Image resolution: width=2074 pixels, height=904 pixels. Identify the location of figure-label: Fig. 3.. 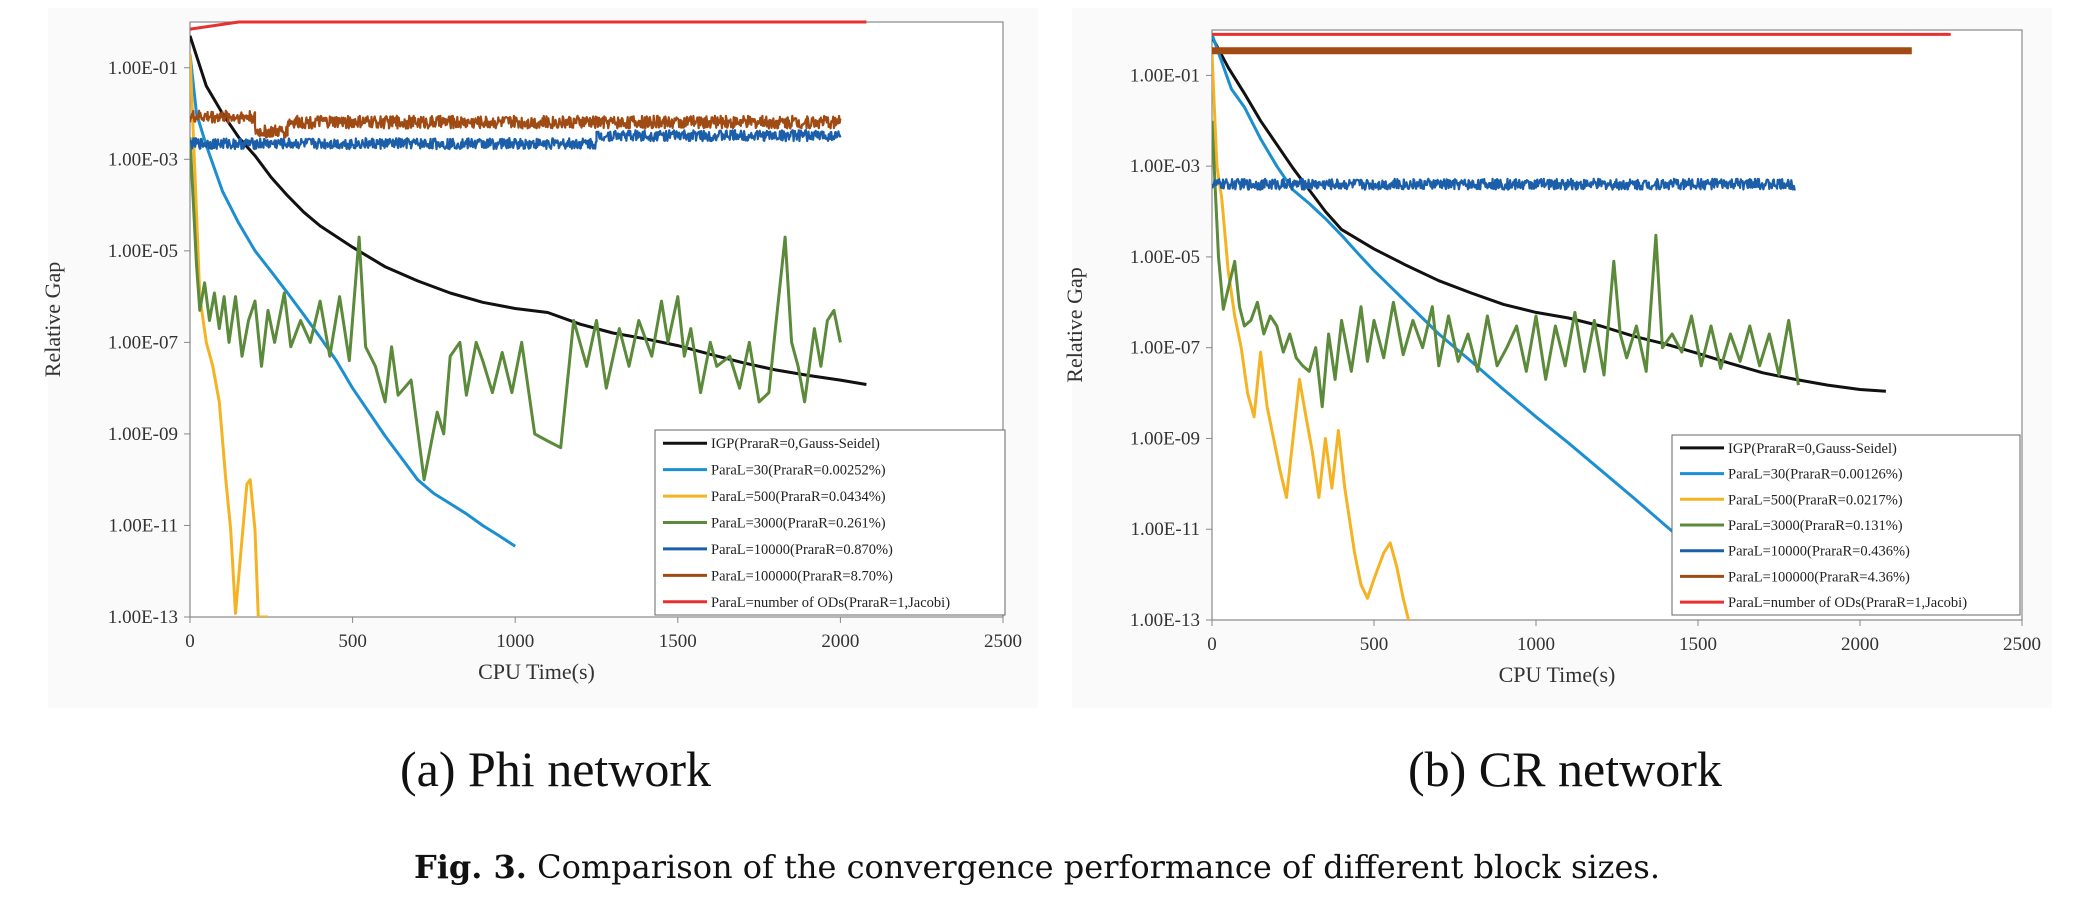
(470, 867).